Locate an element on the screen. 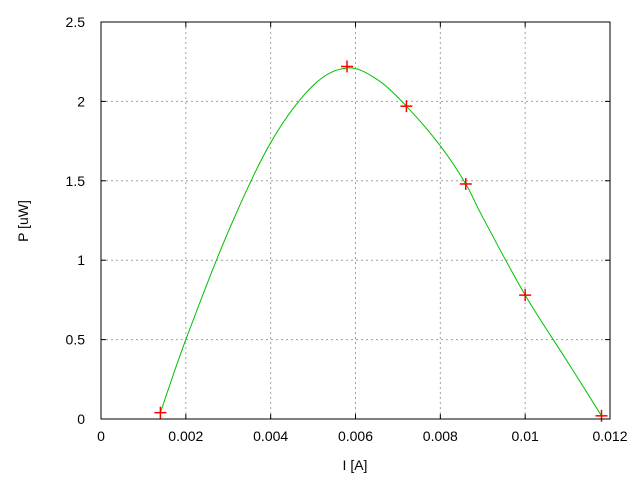 The height and width of the screenshot is (485, 640). y-tick-label: 0 is located at coordinates (81, 419).